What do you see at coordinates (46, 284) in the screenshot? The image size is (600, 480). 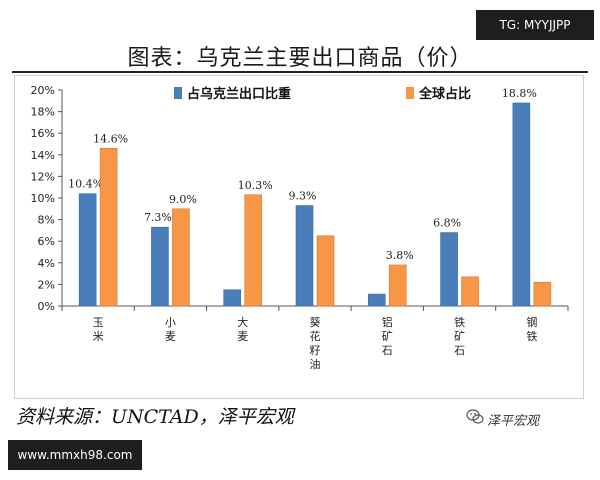 I see `y-tick-label: 2%` at bounding box center [46, 284].